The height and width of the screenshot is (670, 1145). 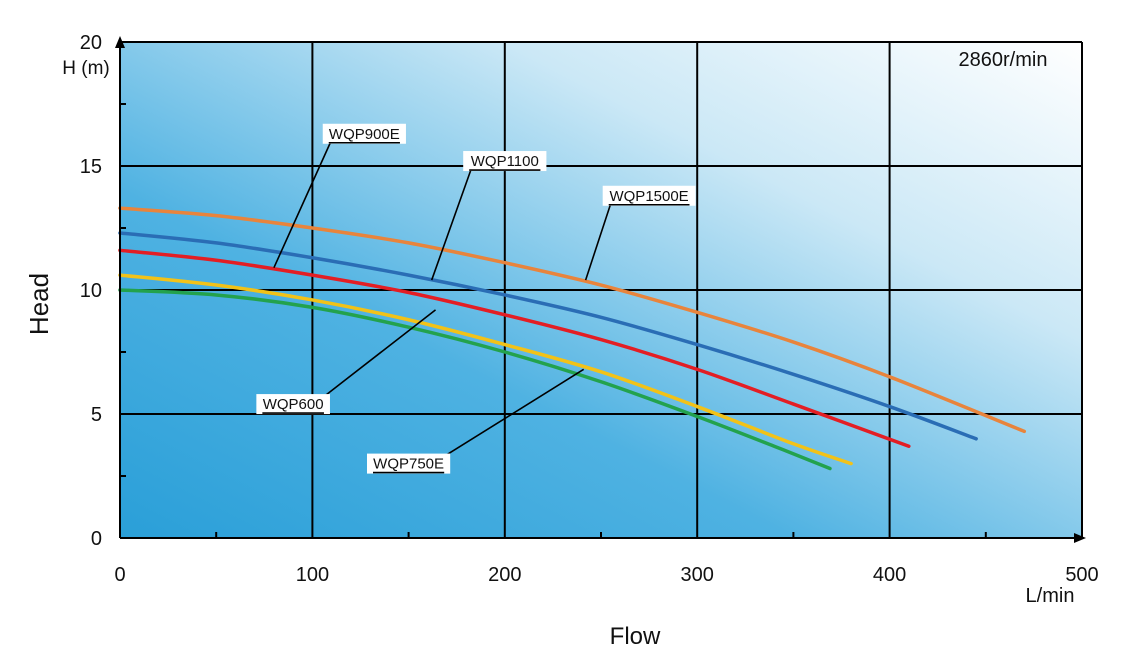 What do you see at coordinates (598, 242) in the screenshot?
I see `leader-line-wqp1500e` at bounding box center [598, 242].